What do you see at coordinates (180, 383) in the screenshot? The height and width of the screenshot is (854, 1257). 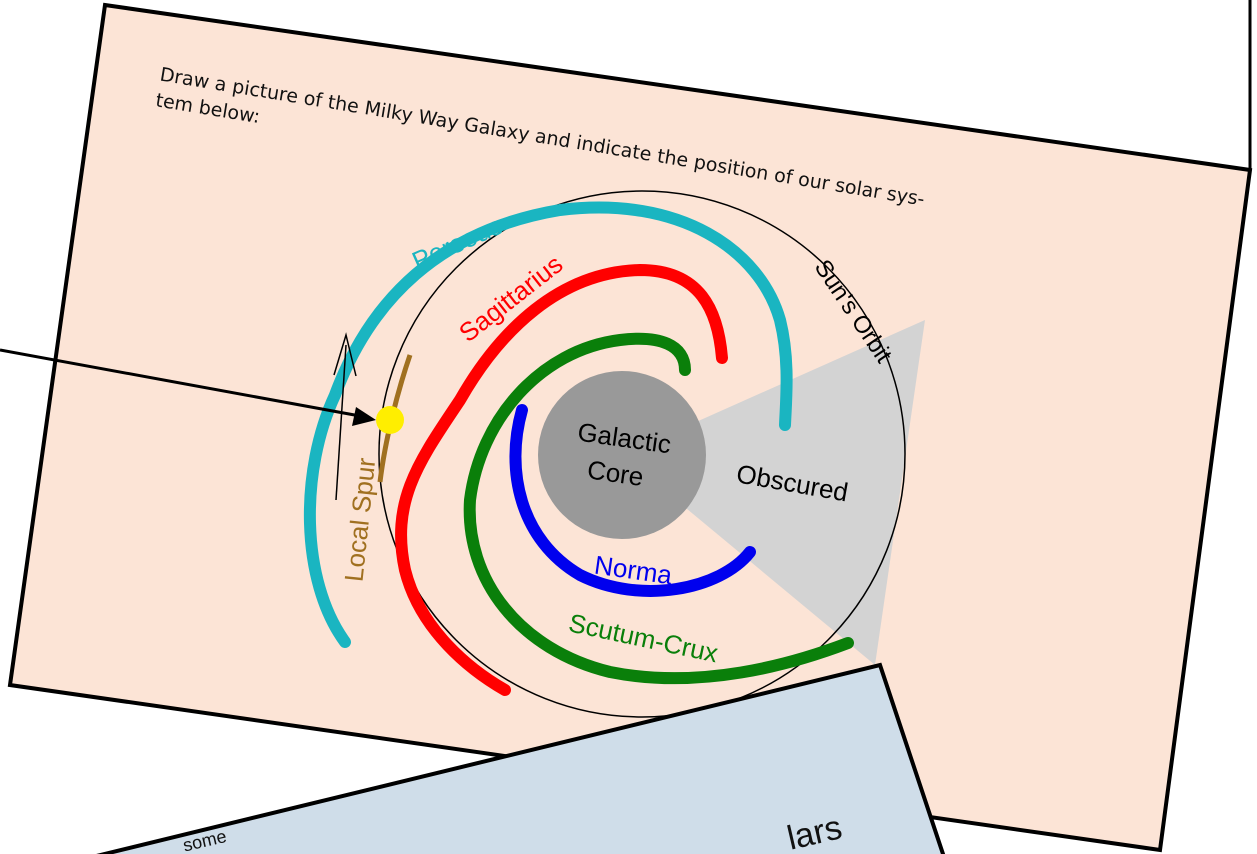 I see `pointer-line` at bounding box center [180, 383].